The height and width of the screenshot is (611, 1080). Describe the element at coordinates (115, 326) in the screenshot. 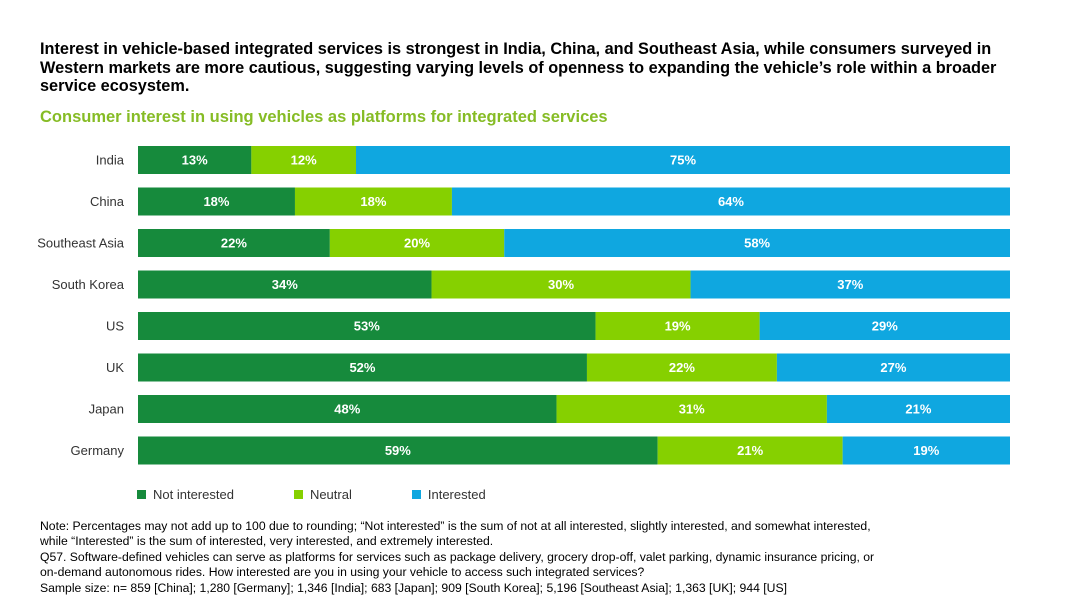

I see `category-label-us: US` at that location.